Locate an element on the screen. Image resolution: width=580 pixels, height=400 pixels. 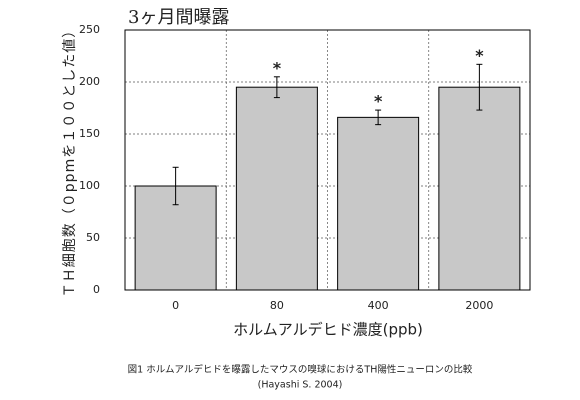
y-tick-label: 50 is located at coordinates (93, 237).